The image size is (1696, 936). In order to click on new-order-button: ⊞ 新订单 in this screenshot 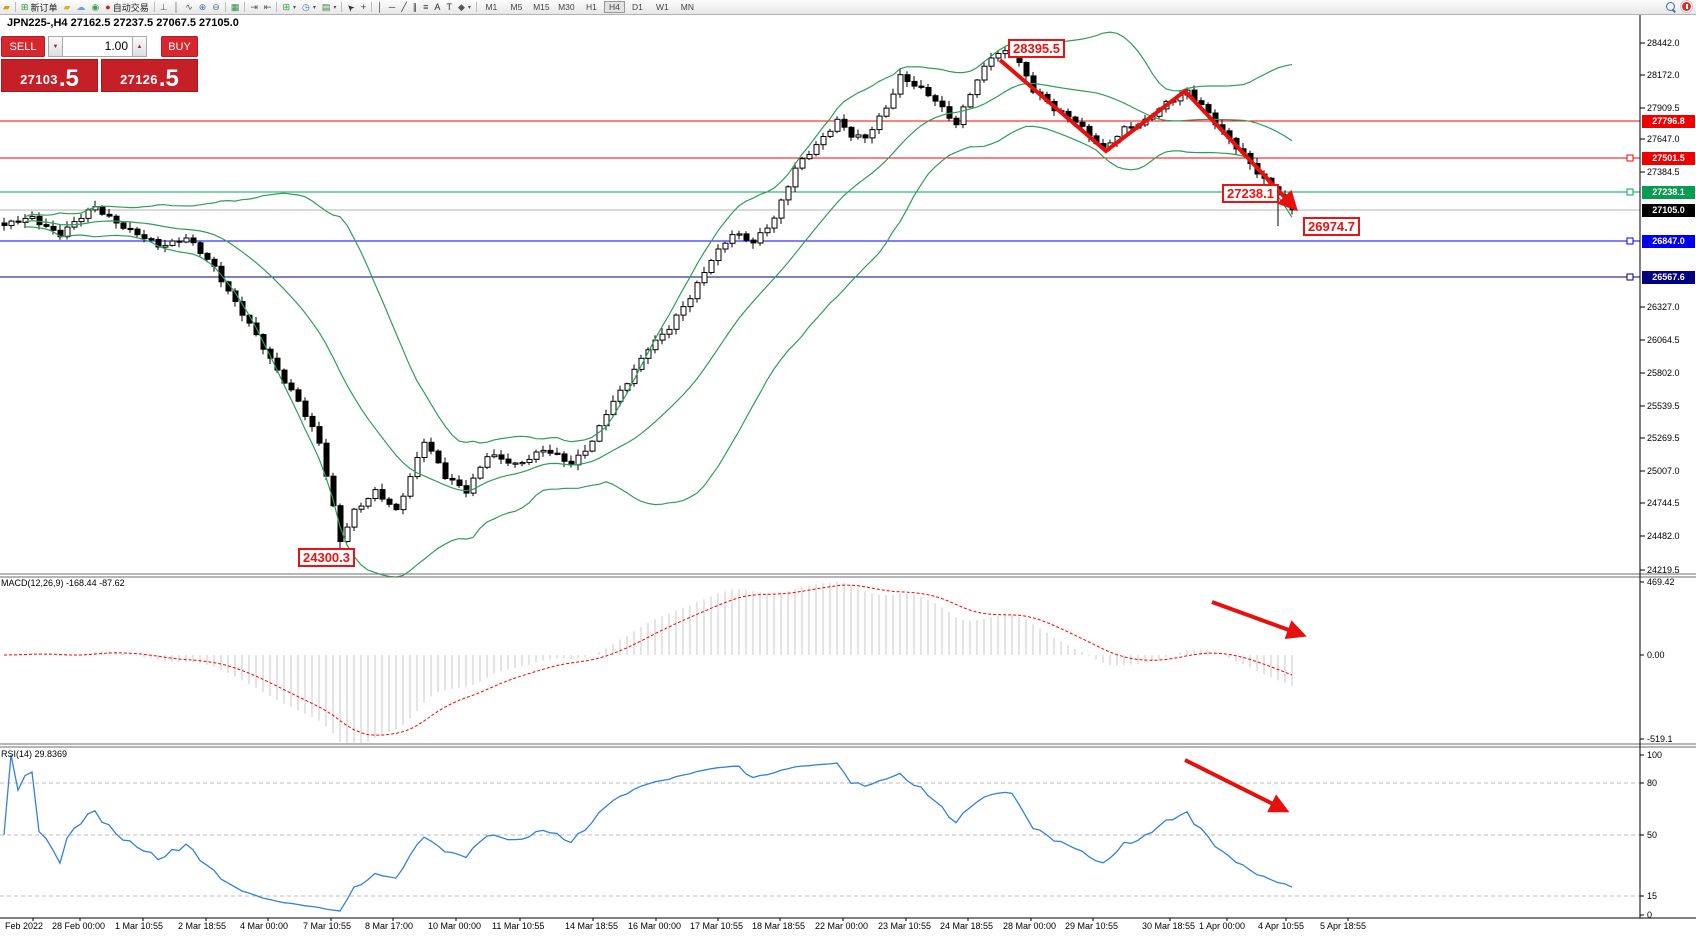, I will do `click(39, 7)`.